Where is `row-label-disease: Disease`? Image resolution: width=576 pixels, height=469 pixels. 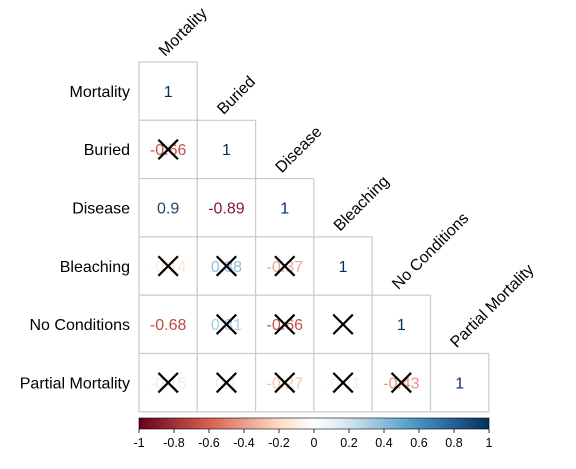
row-label-disease: Disease is located at coordinates (101, 209).